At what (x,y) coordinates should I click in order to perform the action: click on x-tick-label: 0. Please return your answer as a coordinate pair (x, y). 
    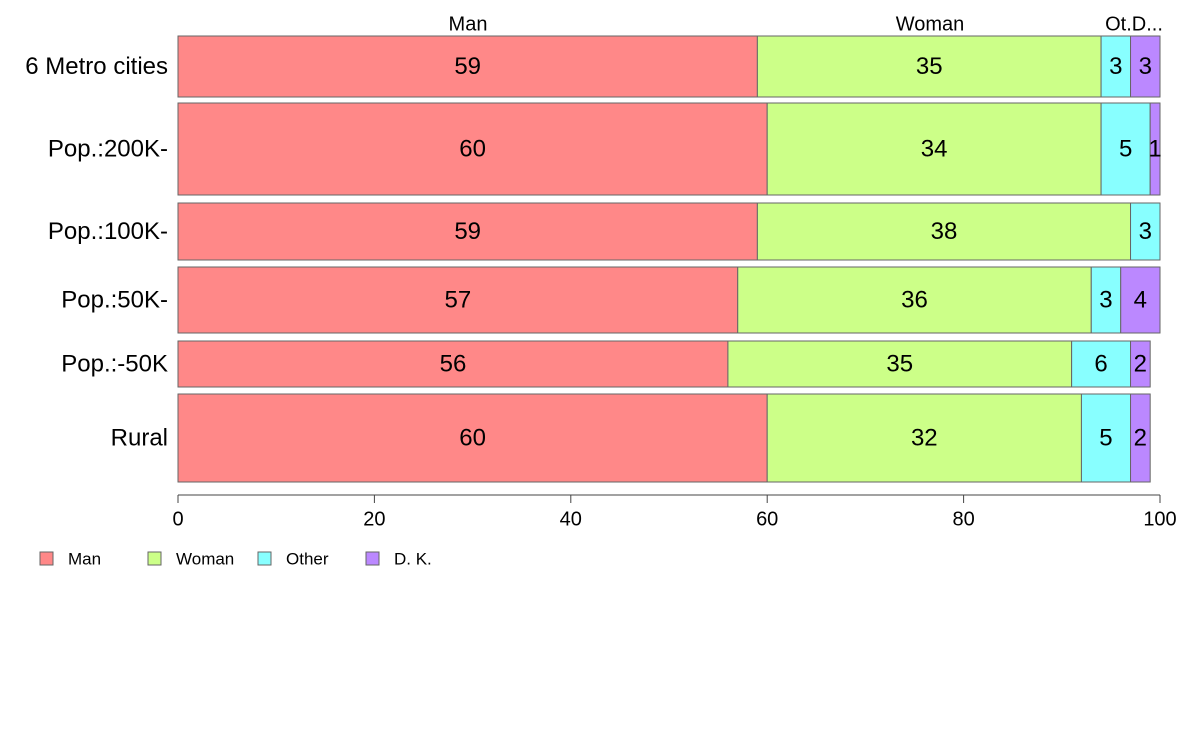
    Looking at the image, I should click on (177, 519).